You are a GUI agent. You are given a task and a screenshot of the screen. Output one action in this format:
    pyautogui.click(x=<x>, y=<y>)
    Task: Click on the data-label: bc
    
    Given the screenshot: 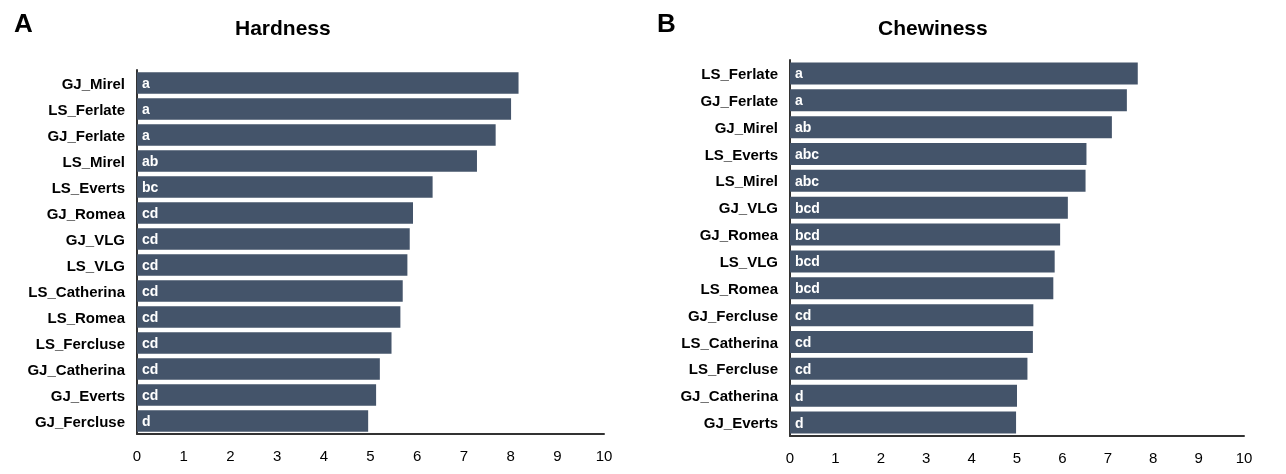 What is the action you would take?
    pyautogui.click(x=150, y=187)
    